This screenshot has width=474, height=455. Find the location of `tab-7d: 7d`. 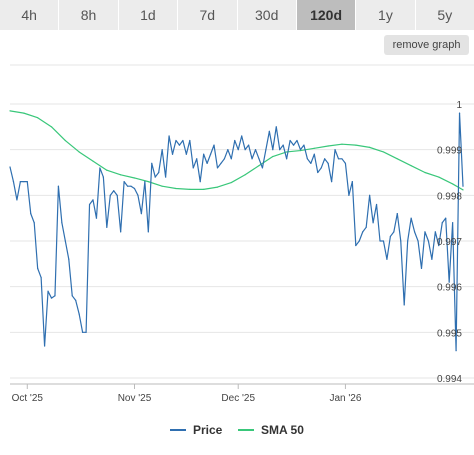

tab-7d: 7d is located at coordinates (208, 15).